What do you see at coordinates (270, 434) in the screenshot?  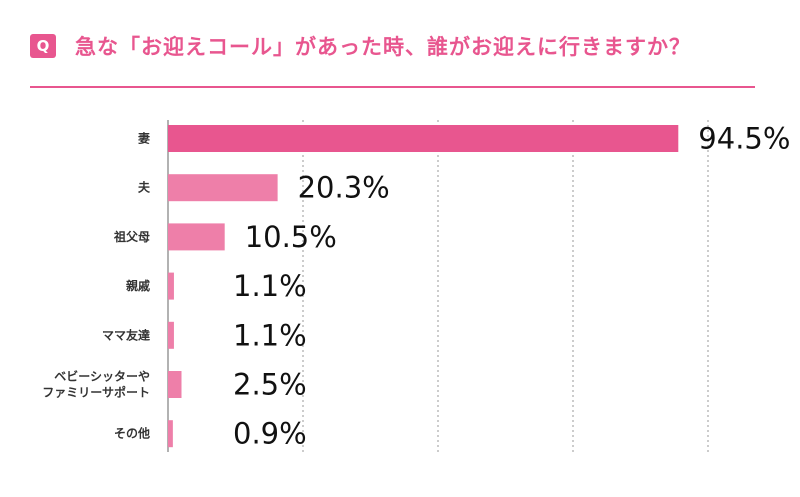 I see `value-label: 0.9%` at bounding box center [270, 434].